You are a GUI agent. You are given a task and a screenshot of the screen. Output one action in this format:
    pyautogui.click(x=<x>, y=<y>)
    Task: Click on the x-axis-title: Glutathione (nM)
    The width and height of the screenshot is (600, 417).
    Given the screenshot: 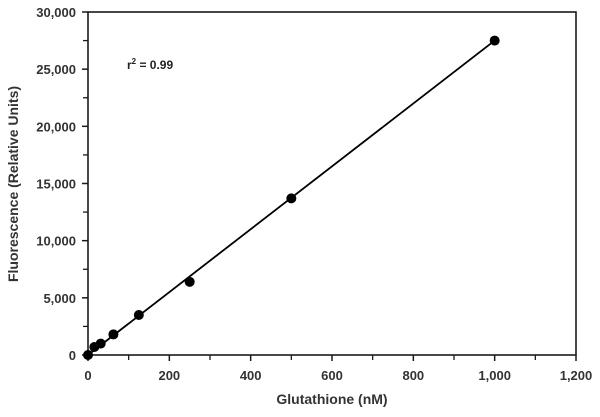 What is the action you would take?
    pyautogui.click(x=331, y=399)
    